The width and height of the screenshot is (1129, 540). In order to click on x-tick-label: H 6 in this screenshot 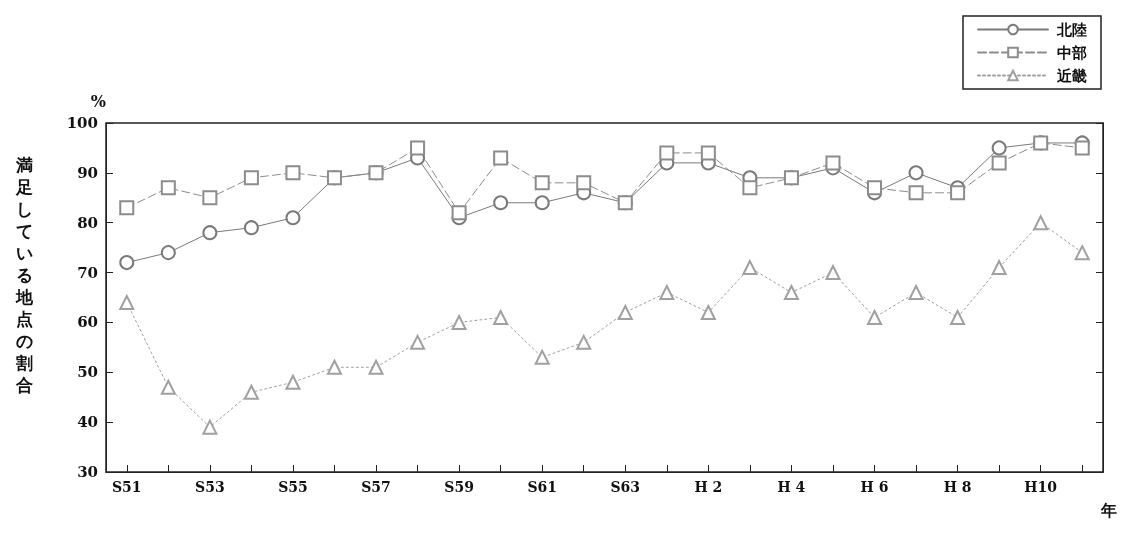, I will do `click(874, 487)`.